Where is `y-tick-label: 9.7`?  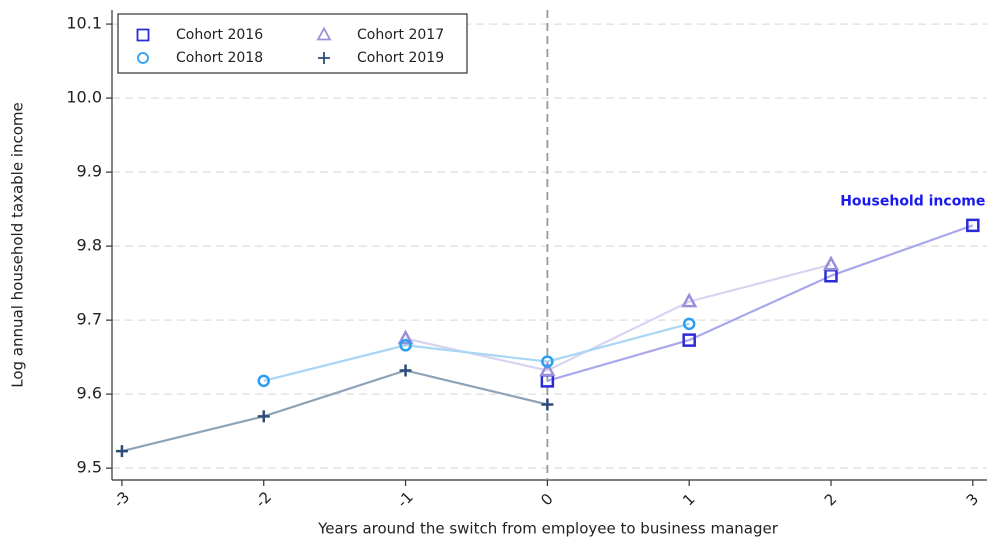
y-tick-label: 9.7 is located at coordinates (89, 319).